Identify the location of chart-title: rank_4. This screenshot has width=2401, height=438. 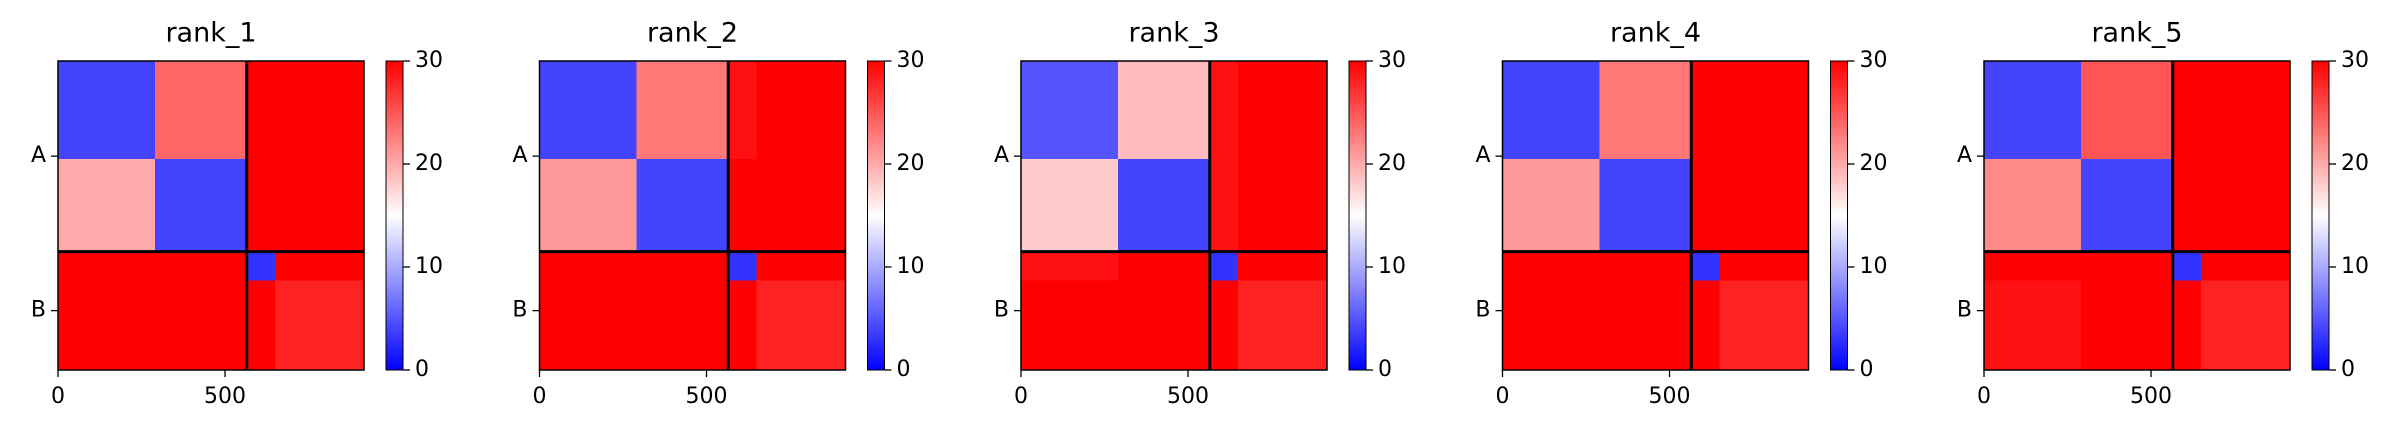
(1655, 33).